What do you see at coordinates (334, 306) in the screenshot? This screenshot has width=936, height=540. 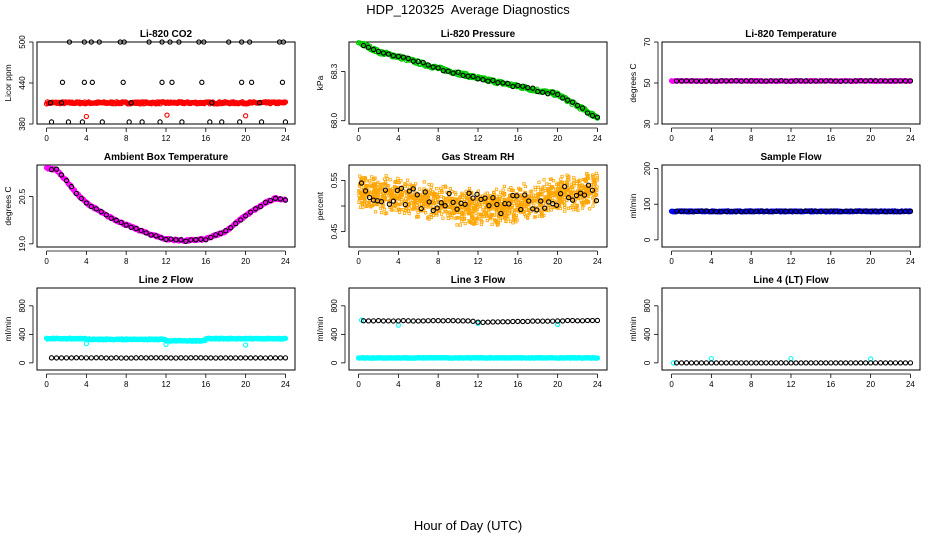 I see `y-tick-label: 800` at bounding box center [334, 306].